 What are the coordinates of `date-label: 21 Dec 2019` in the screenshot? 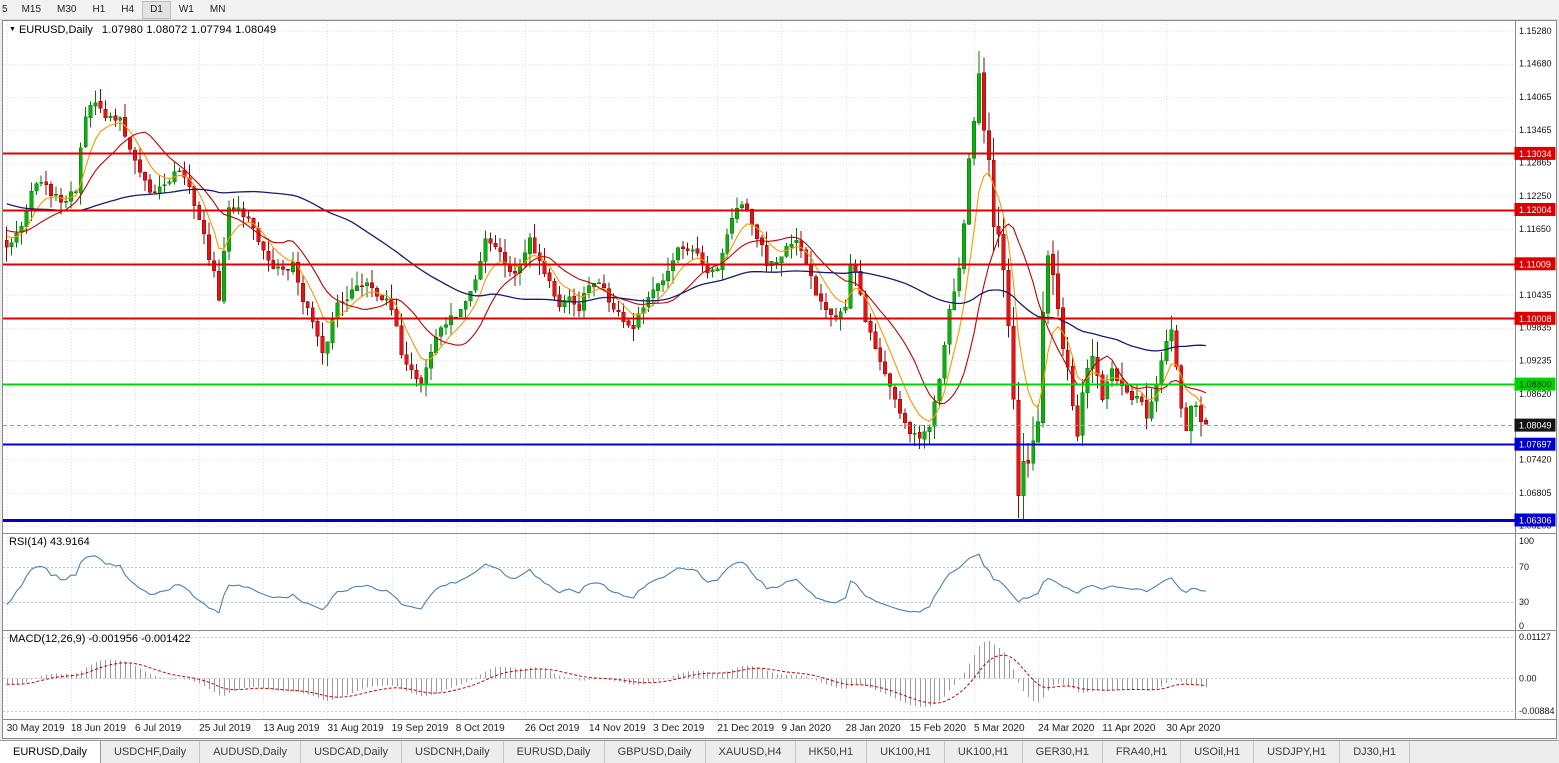 It's located at (746, 728).